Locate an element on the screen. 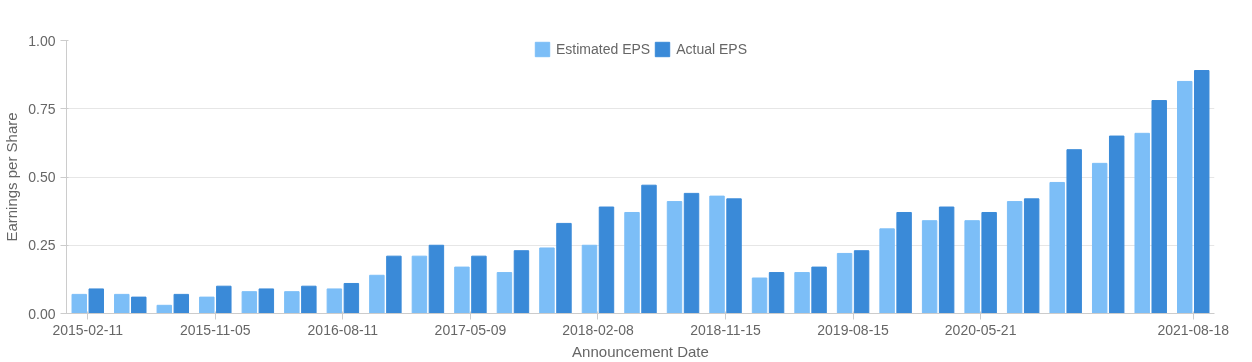 Image resolution: width=1252 pixels, height=362 pixels. y-tick-label: 0.75 is located at coordinates (42, 108).